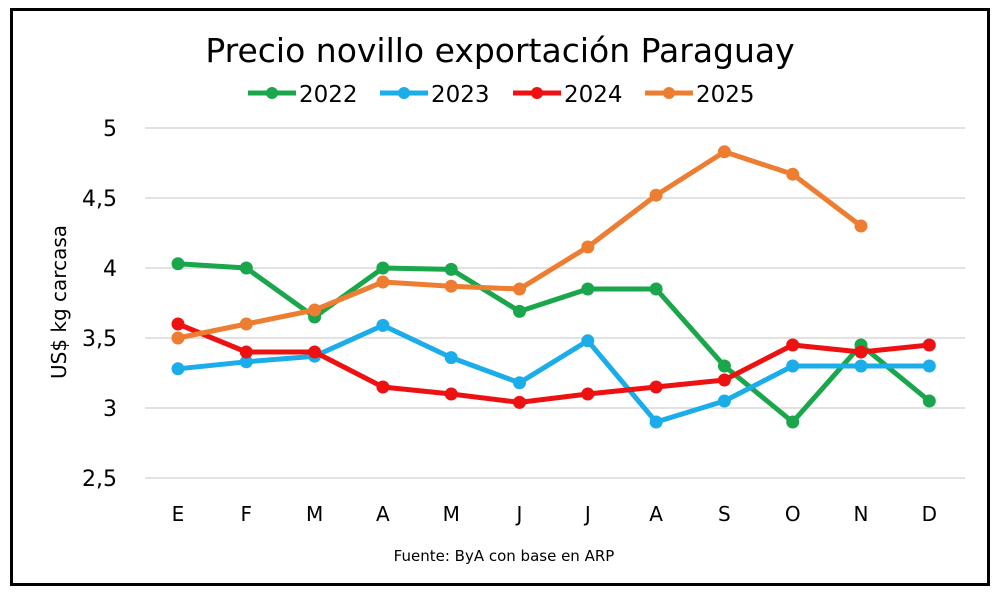 The width and height of the screenshot is (1000, 593). Describe the element at coordinates (499, 50) in the screenshot. I see `chart-title: Precio novillo exportación Paraguay` at that location.